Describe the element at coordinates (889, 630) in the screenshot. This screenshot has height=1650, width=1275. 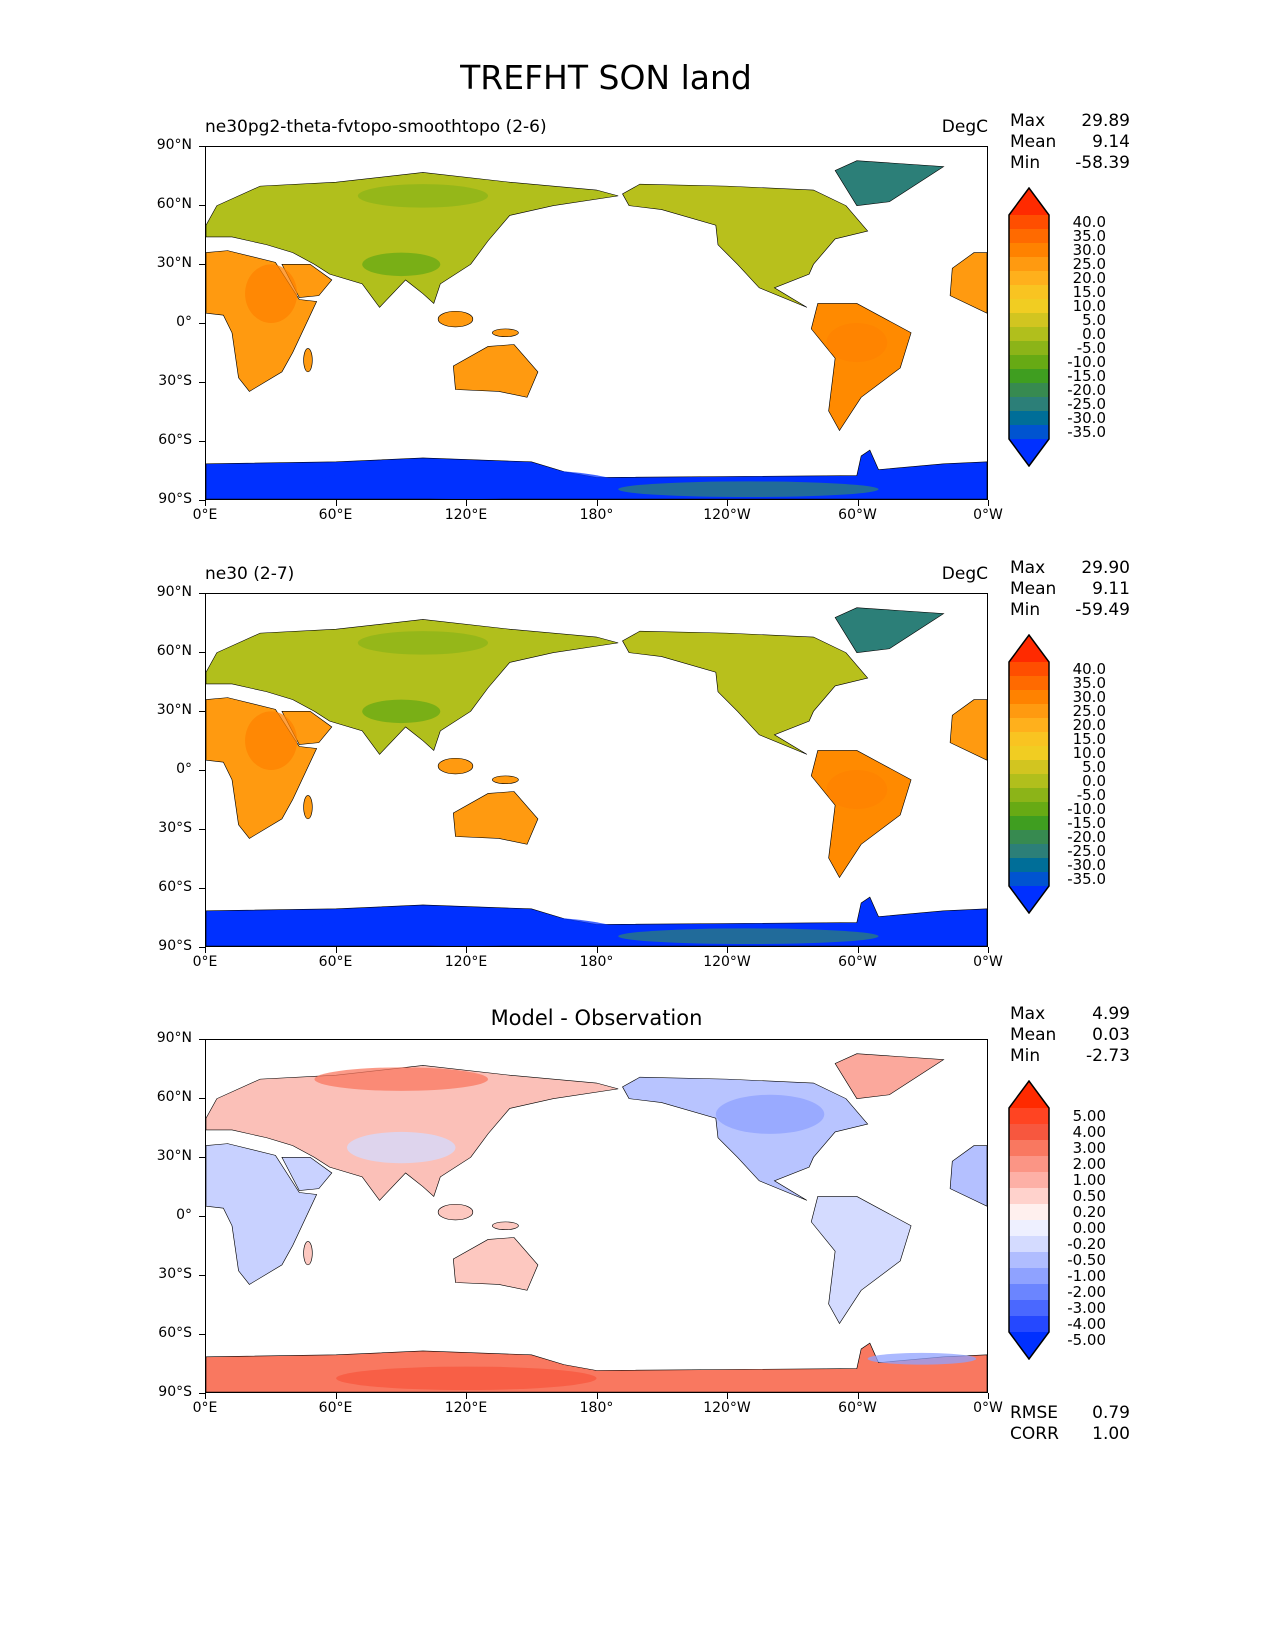
I see `land-greenland` at that location.